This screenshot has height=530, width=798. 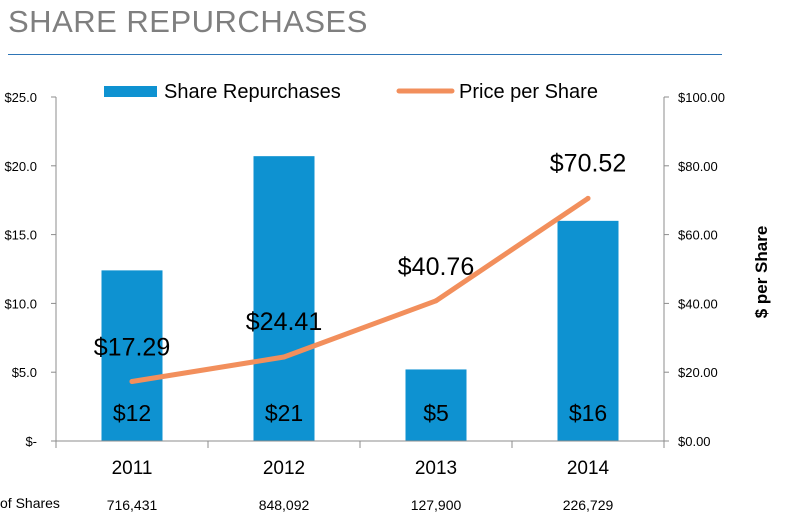 What do you see at coordinates (698, 303) in the screenshot?
I see `right-axis-tick-label: $40.00` at bounding box center [698, 303].